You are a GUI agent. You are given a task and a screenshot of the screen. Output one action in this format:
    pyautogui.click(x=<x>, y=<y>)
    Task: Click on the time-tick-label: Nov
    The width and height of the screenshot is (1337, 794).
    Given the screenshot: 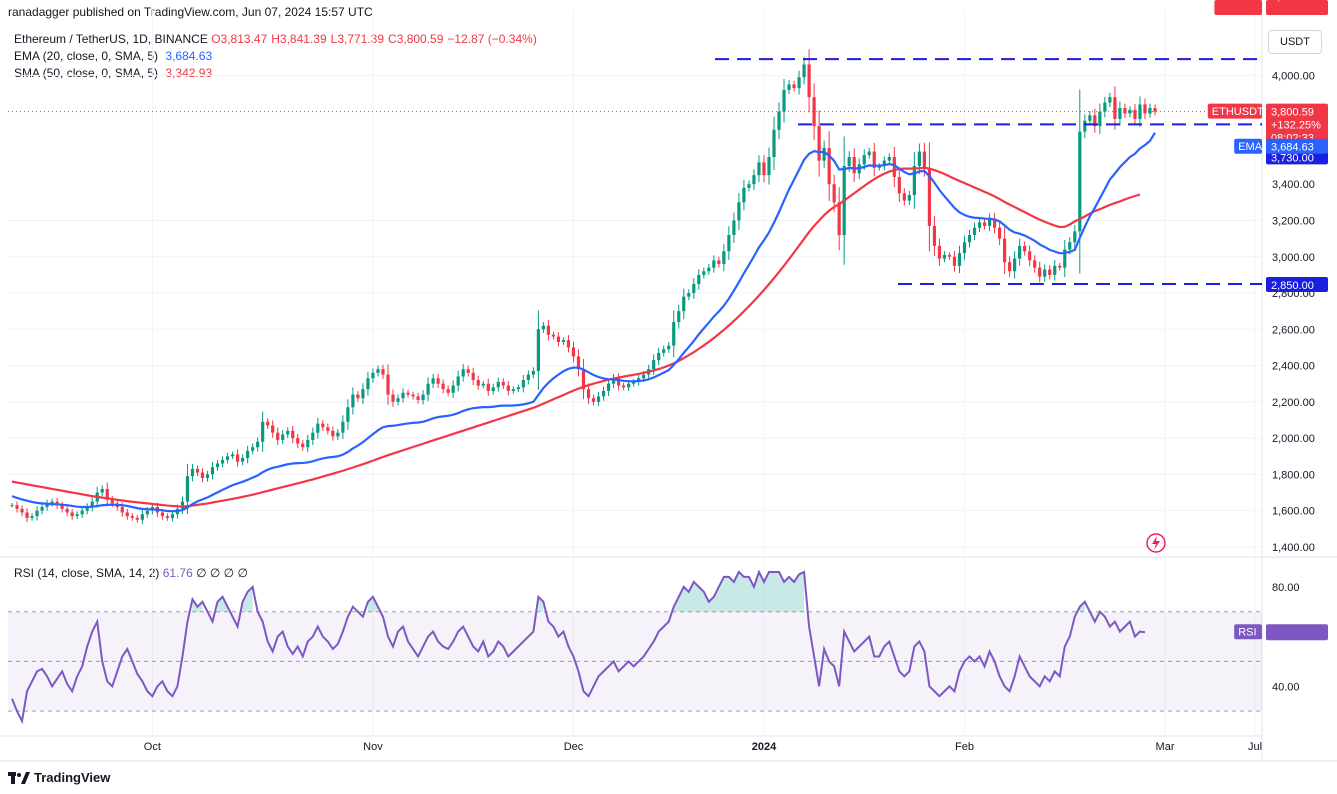 What is the action you would take?
    pyautogui.click(x=373, y=747)
    